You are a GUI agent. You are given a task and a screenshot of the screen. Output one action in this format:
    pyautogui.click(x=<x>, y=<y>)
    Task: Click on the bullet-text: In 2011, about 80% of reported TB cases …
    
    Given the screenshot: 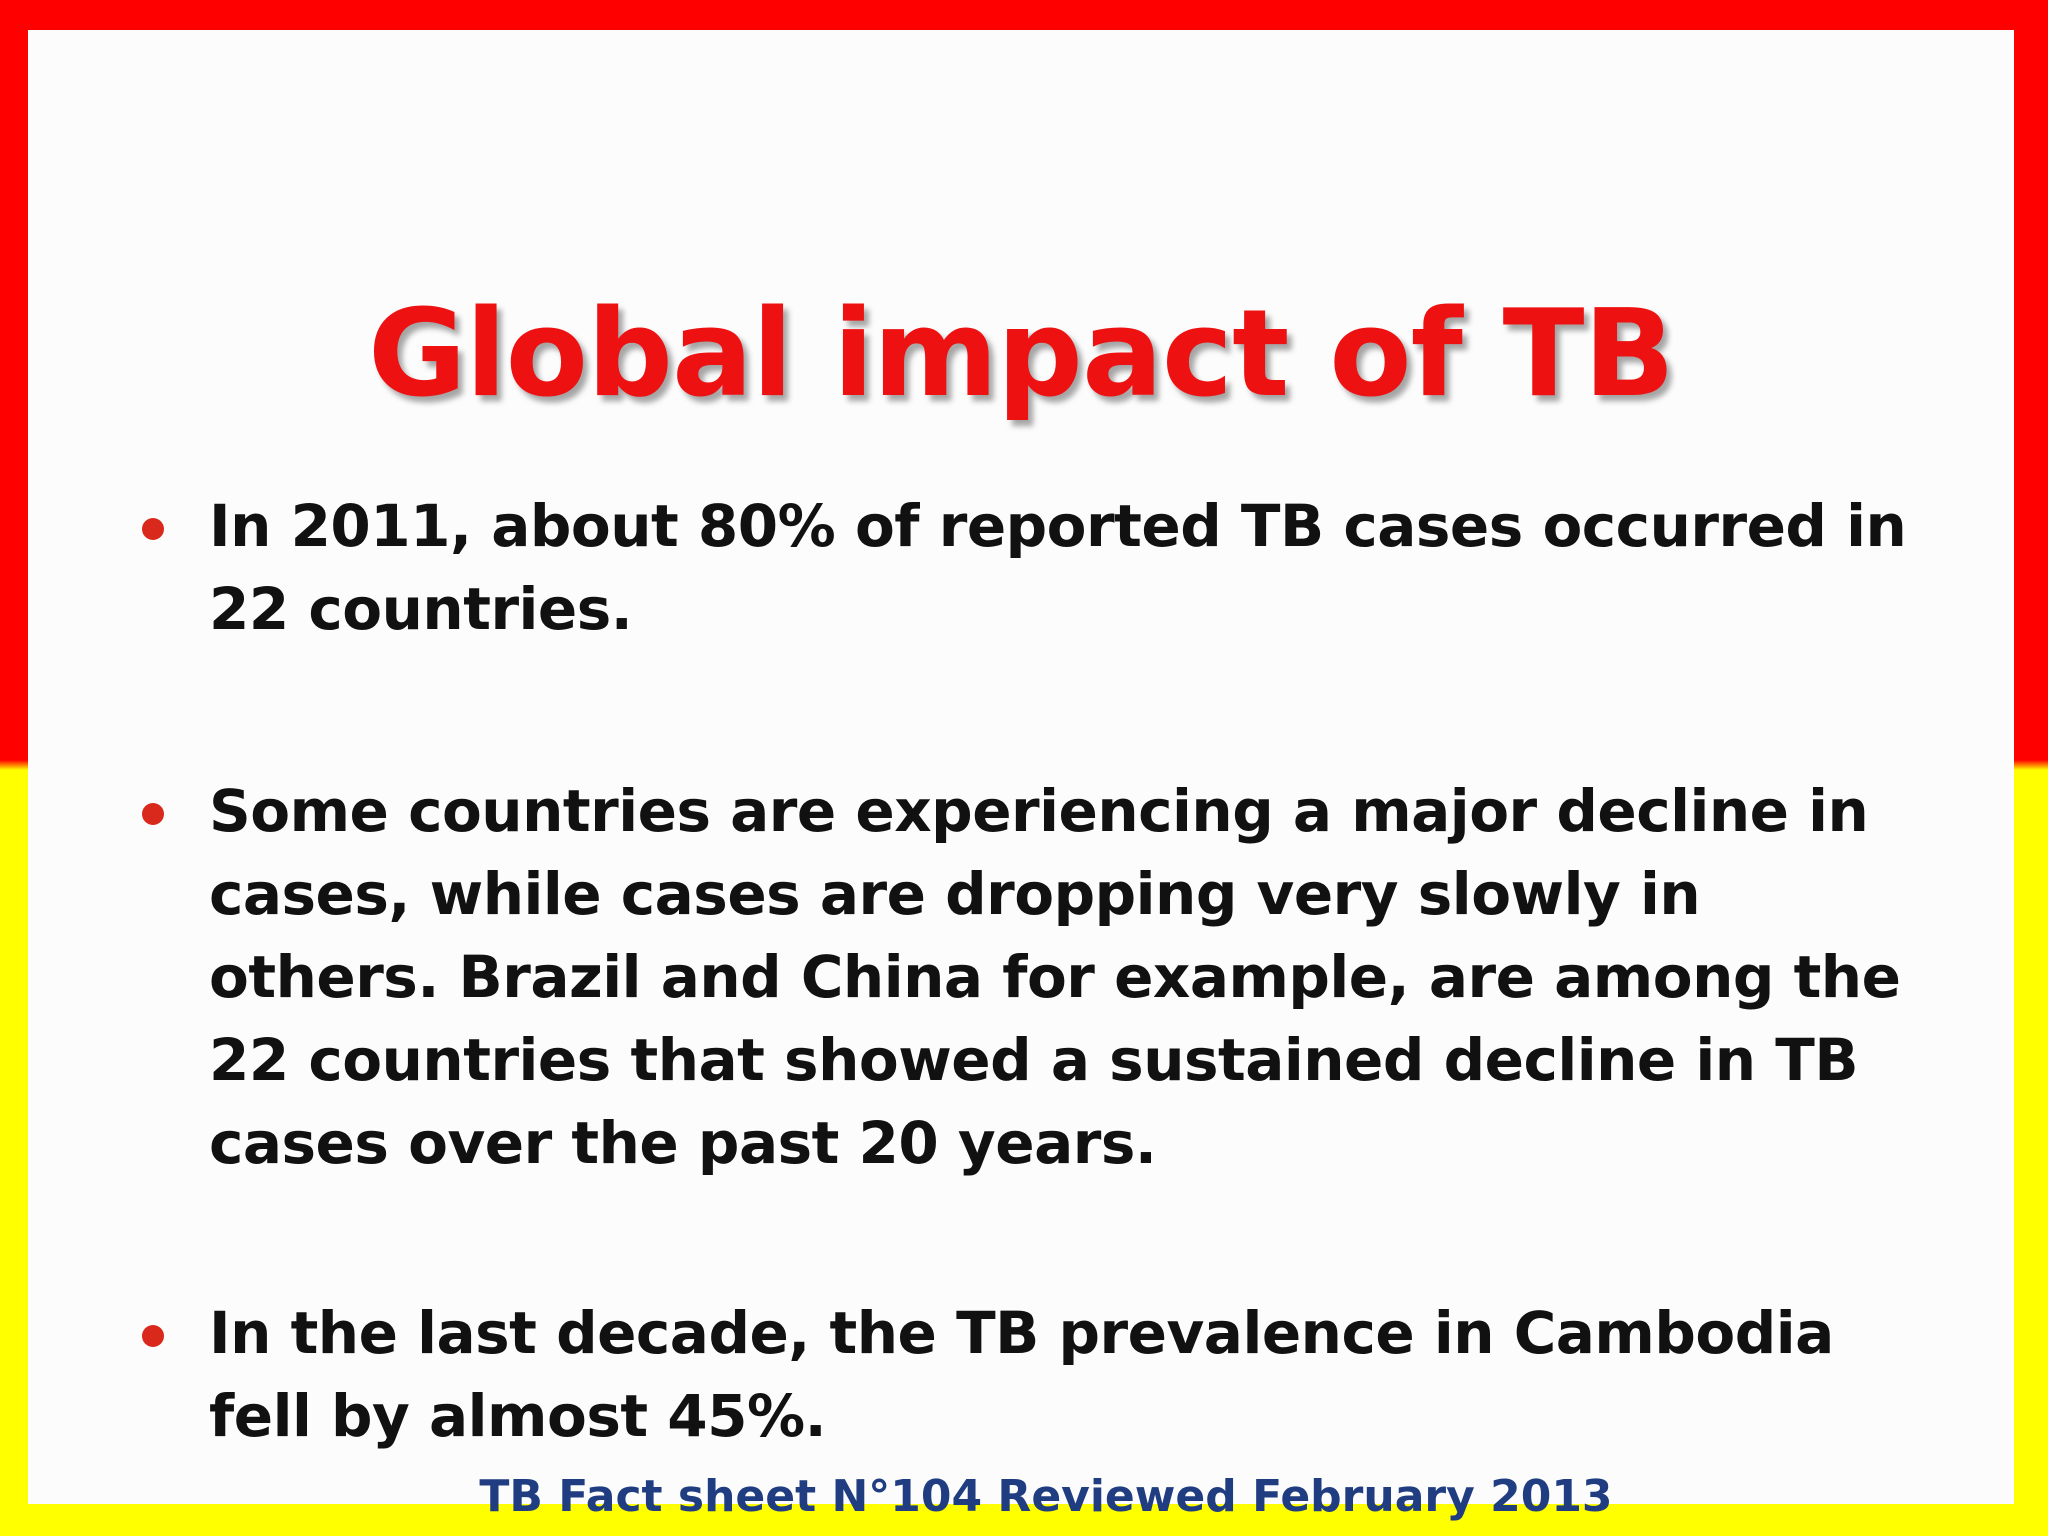 What is the action you would take?
    pyautogui.click(x=1058, y=567)
    